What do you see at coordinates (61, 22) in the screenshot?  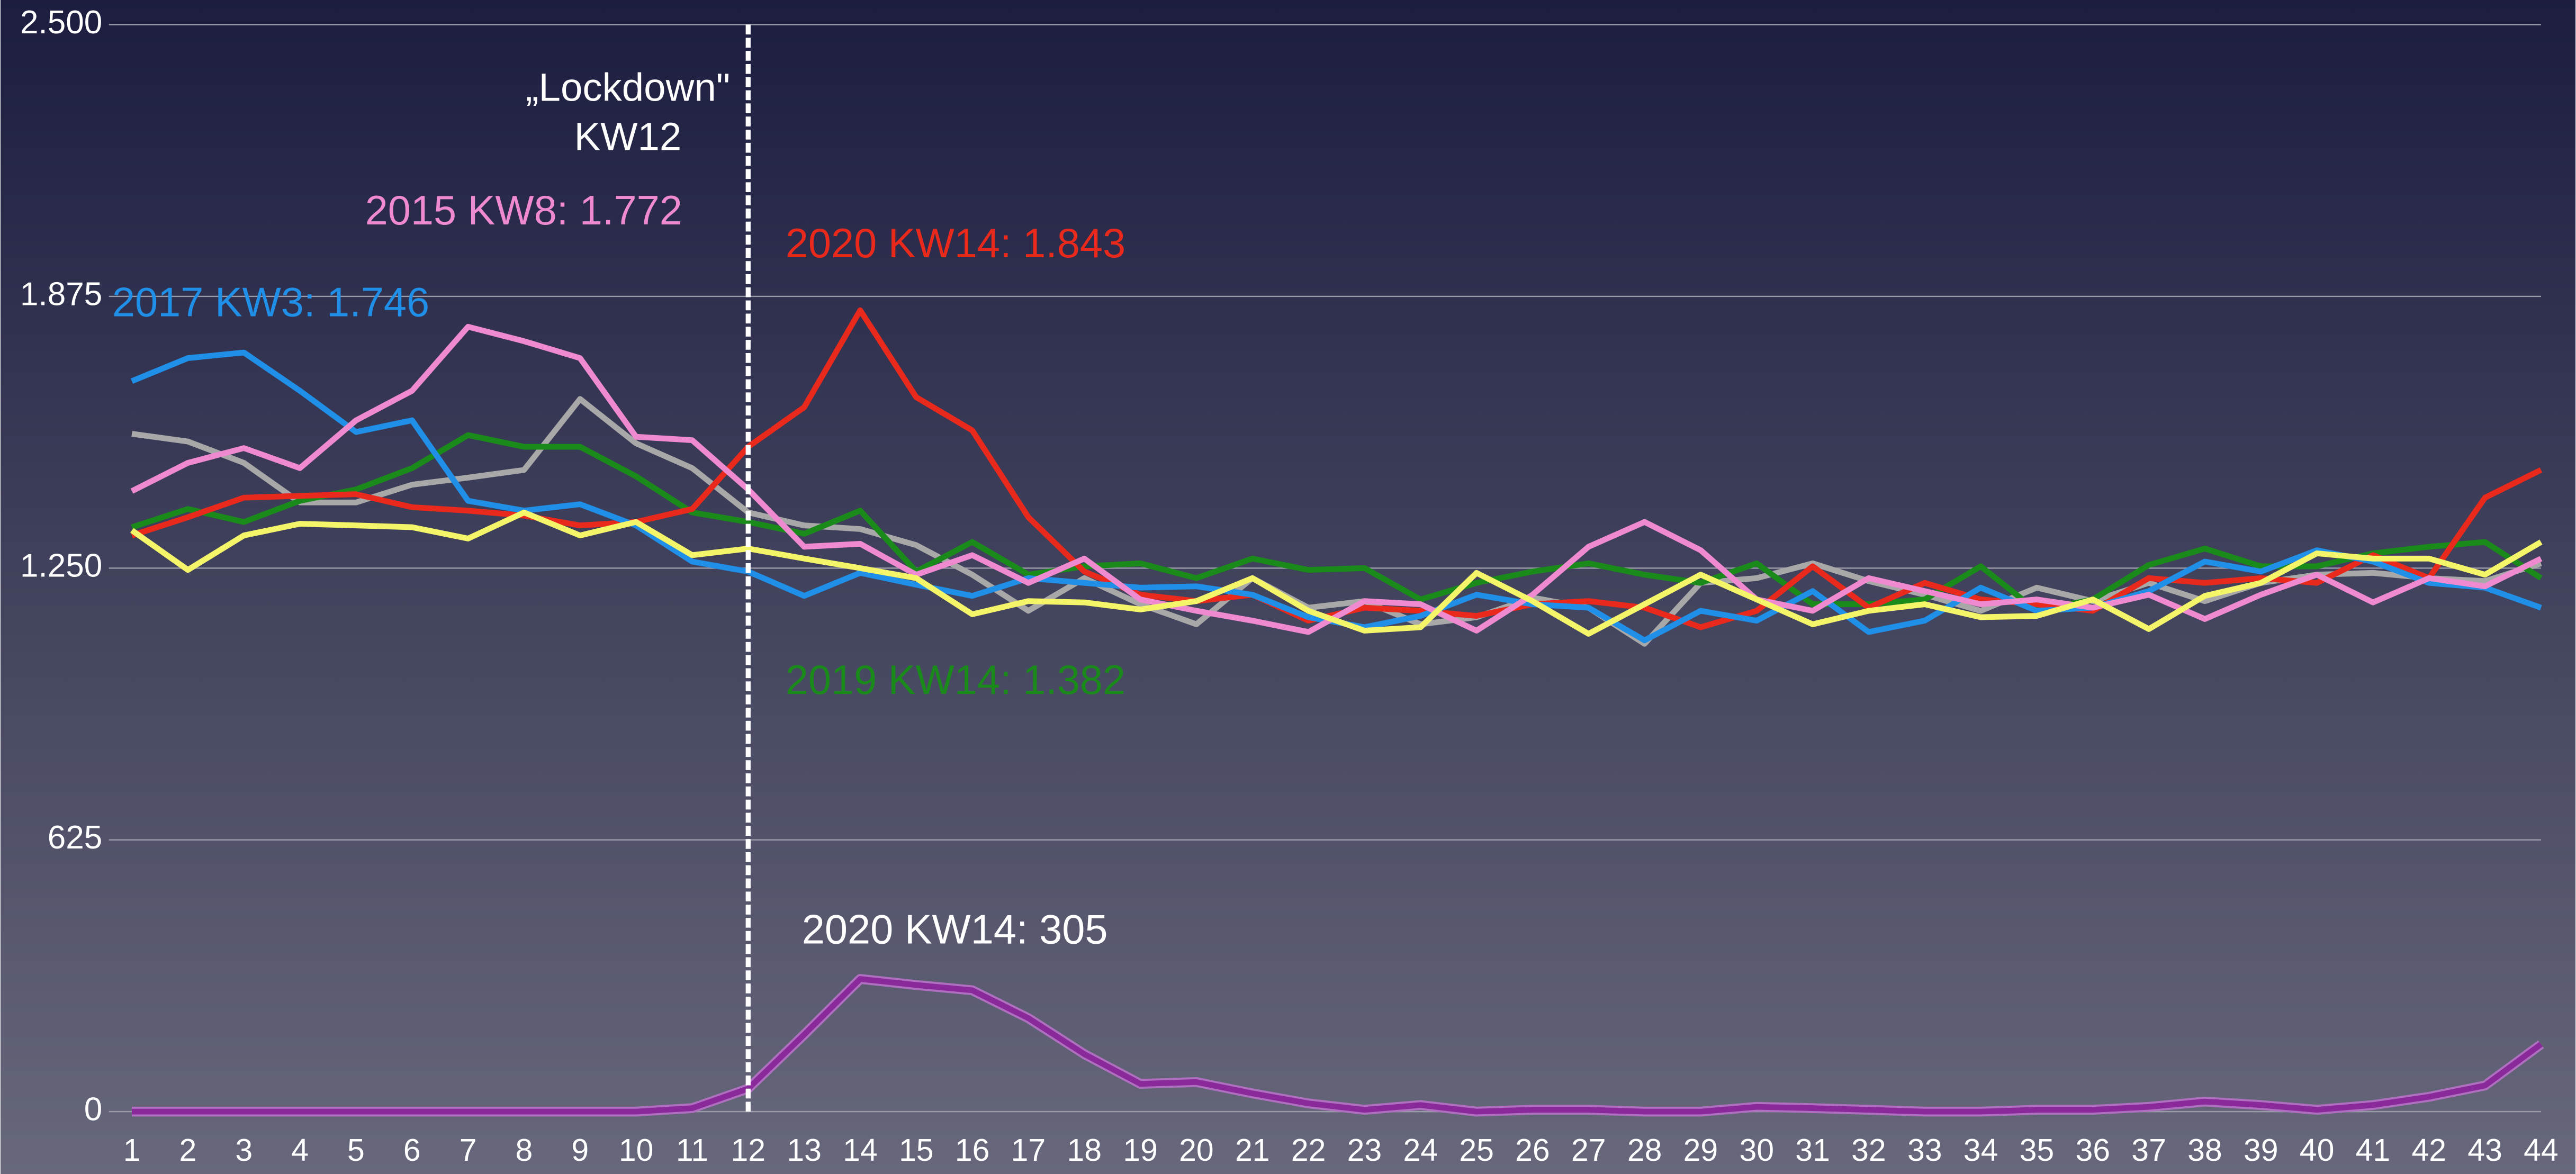 I see `y-tick-label: 2.500` at bounding box center [61, 22].